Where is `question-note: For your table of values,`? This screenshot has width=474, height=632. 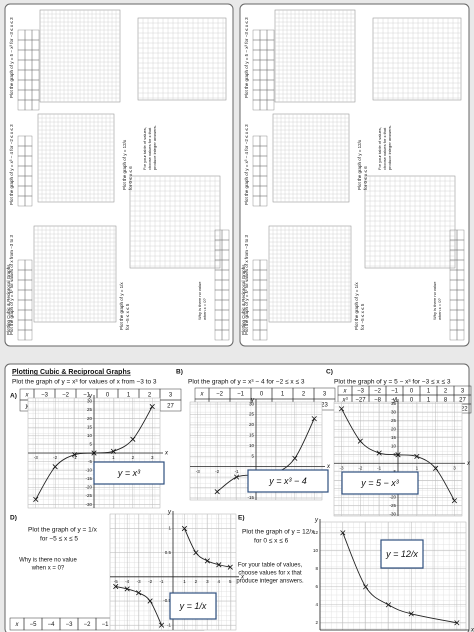
question-note: For your table of values, is located at coordinates (270, 566).